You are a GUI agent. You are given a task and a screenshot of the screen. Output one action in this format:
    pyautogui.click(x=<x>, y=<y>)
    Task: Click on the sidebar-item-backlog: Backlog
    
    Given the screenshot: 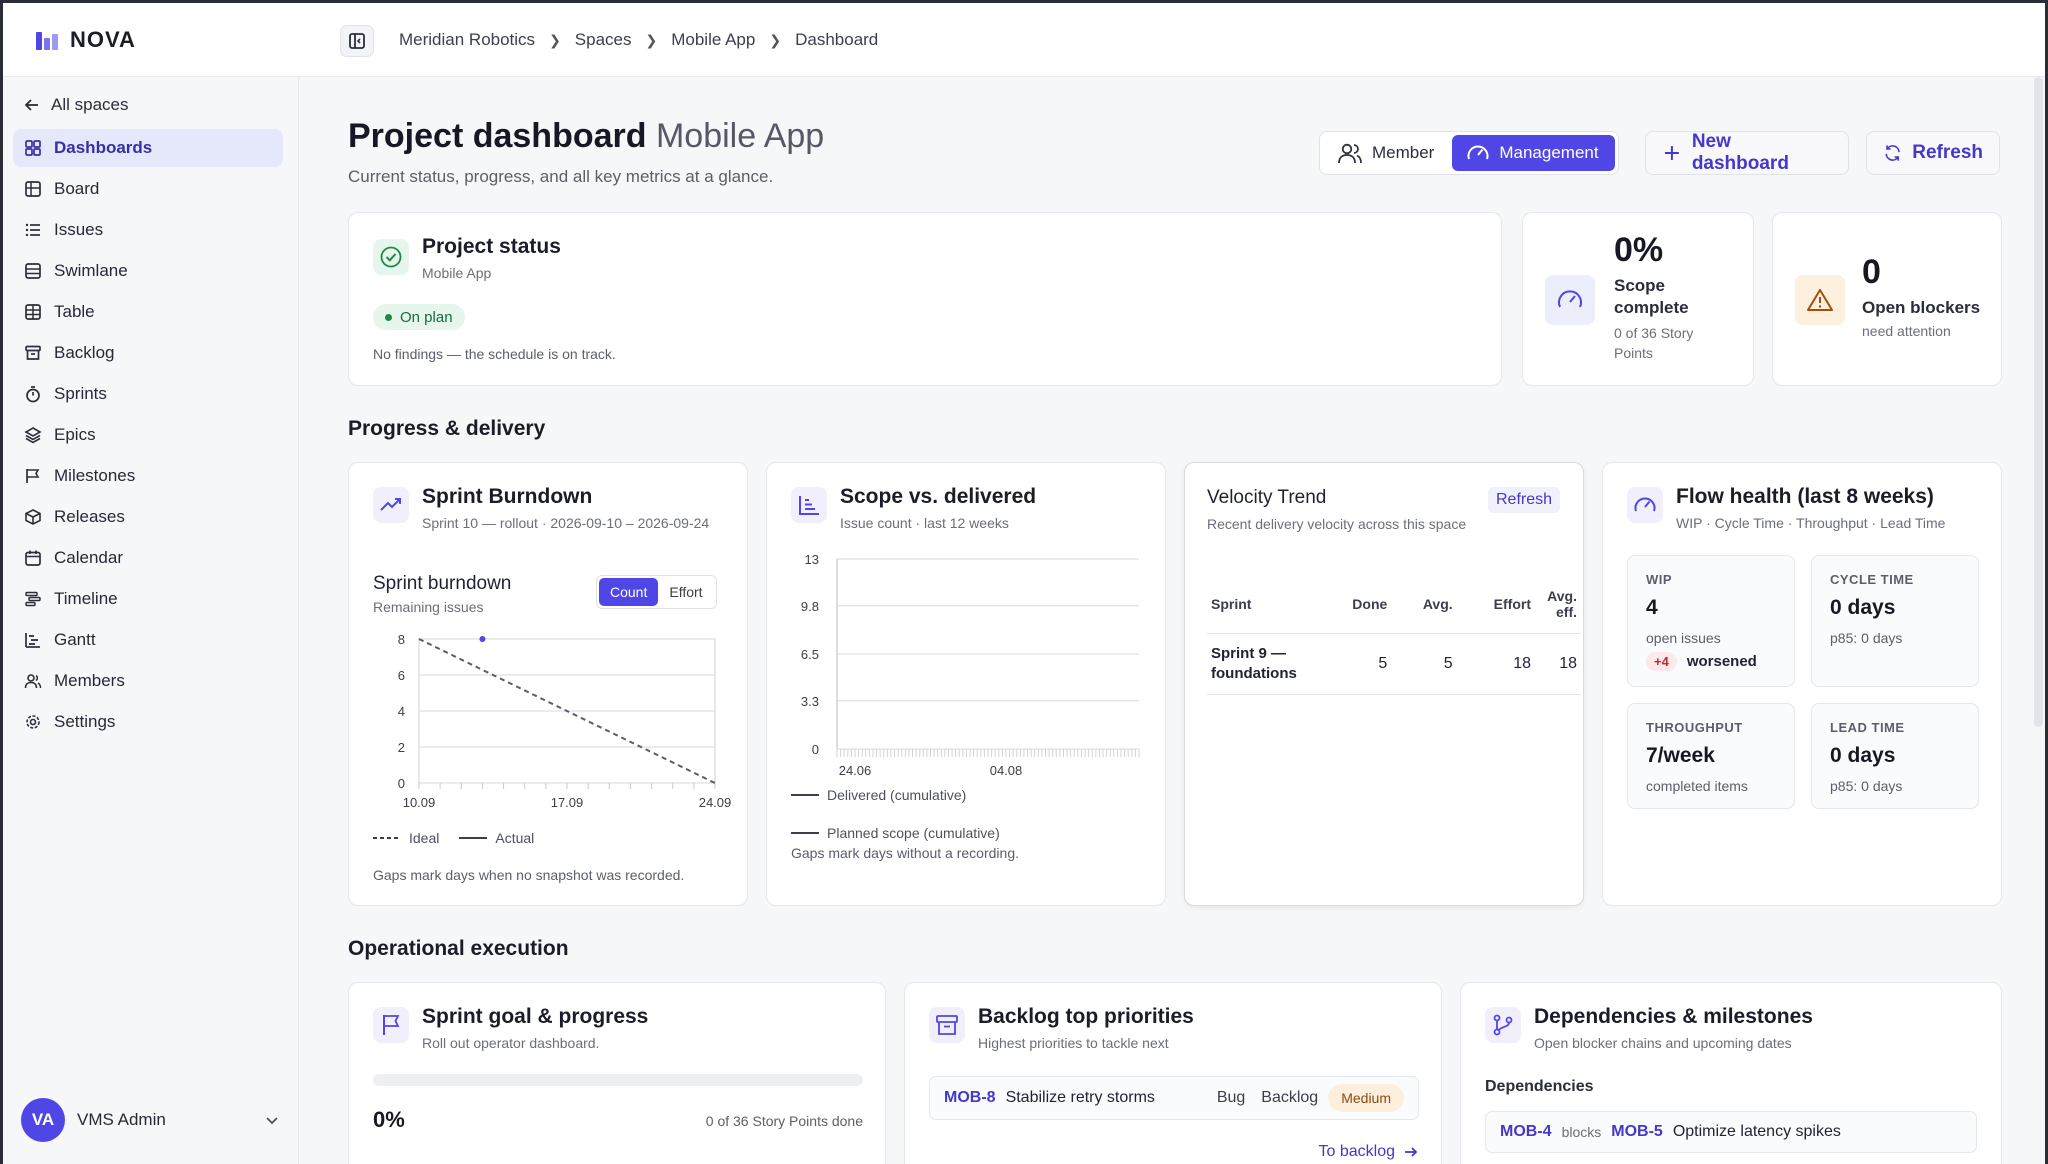 What is the action you would take?
    pyautogui.click(x=148, y=353)
    